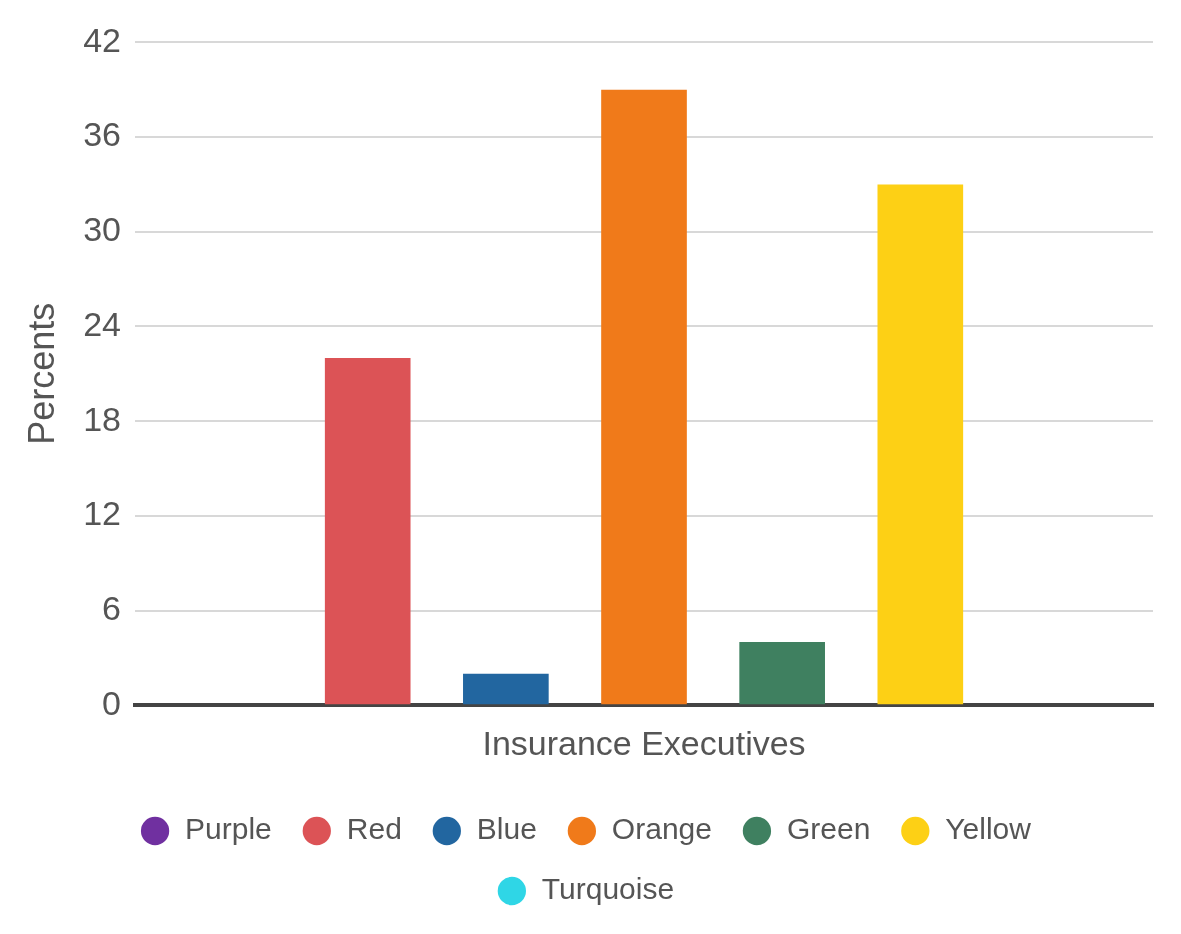  Describe the element at coordinates (644, 742) in the screenshot. I see `x-tick-label: Insurance Executives` at that location.